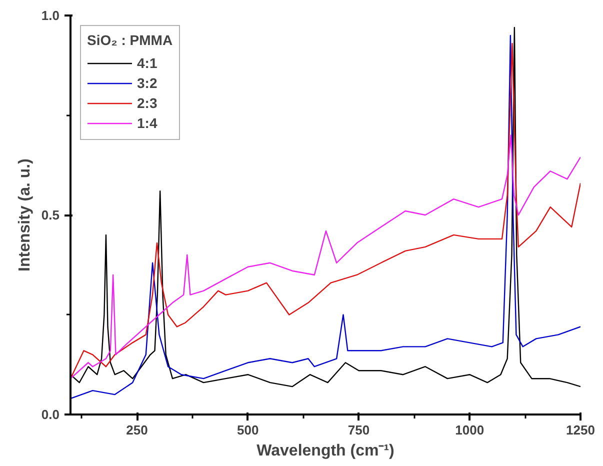 The height and width of the screenshot is (466, 603). What do you see at coordinates (50, 414) in the screenshot?
I see `y-tick-label: 0.0` at bounding box center [50, 414].